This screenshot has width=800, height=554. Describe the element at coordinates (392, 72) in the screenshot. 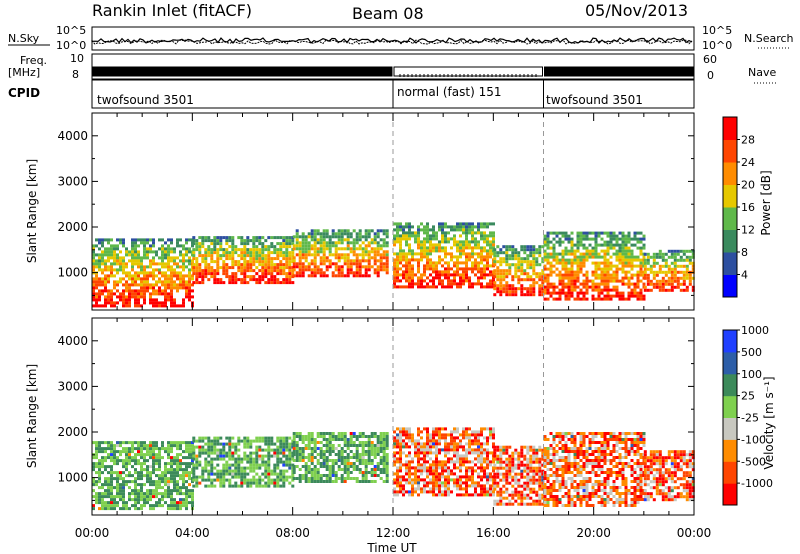

I see `strip-traces` at that location.